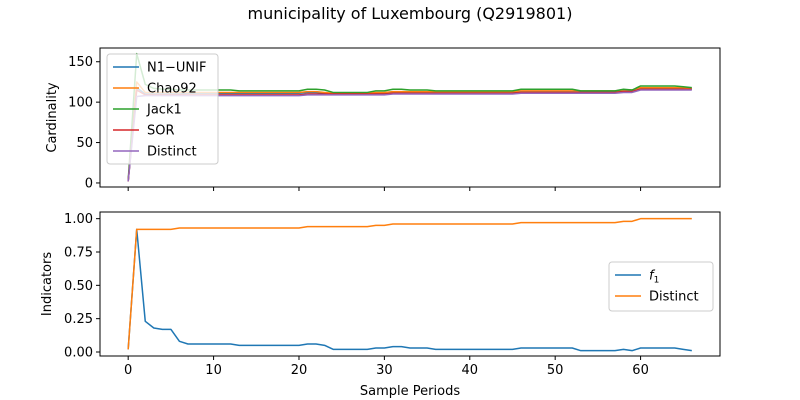 The width and height of the screenshot is (800, 400). Describe the element at coordinates (176, 68) in the screenshot. I see `legend-label: N1−UNIF` at that location.